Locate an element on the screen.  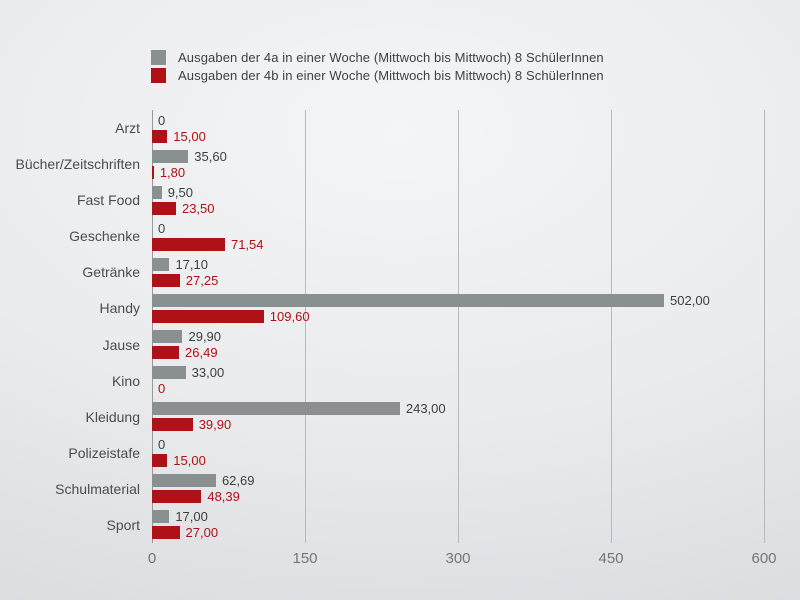
bar-line-4a: 9,50 is located at coordinates (458, 192).